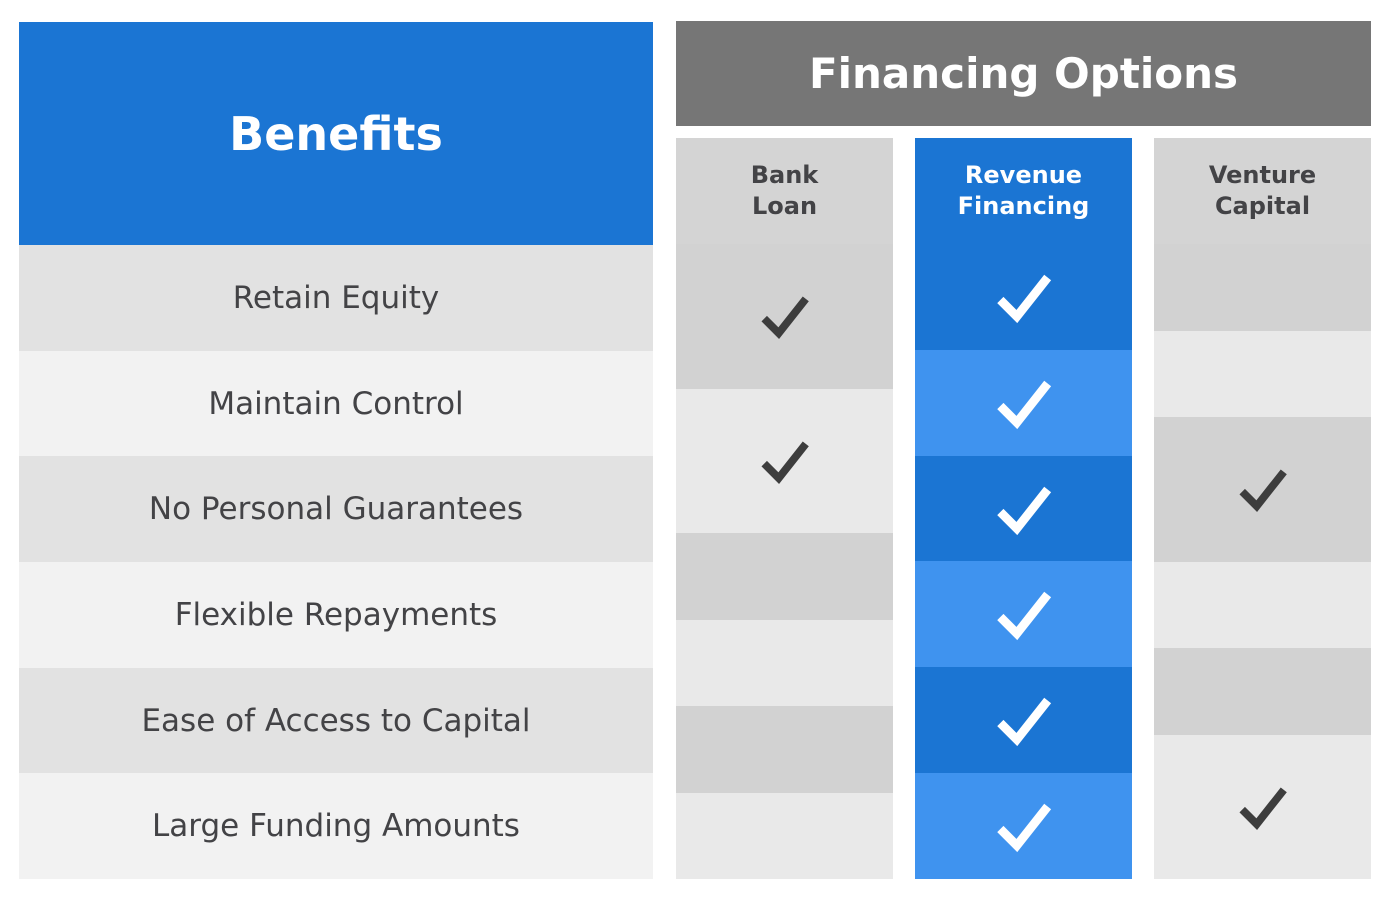 The width and height of the screenshot is (1389, 900). I want to click on column-header-line: Loan, so click(784, 206).